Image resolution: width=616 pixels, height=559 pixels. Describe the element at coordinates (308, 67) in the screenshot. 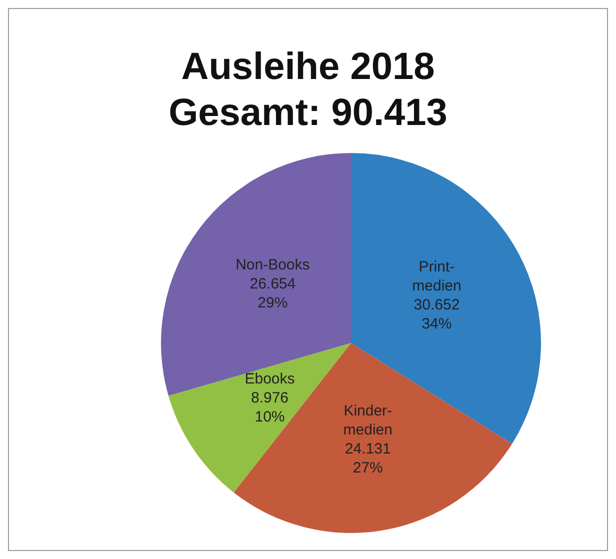

I see `chart-title: Ausleihe 2018` at that location.